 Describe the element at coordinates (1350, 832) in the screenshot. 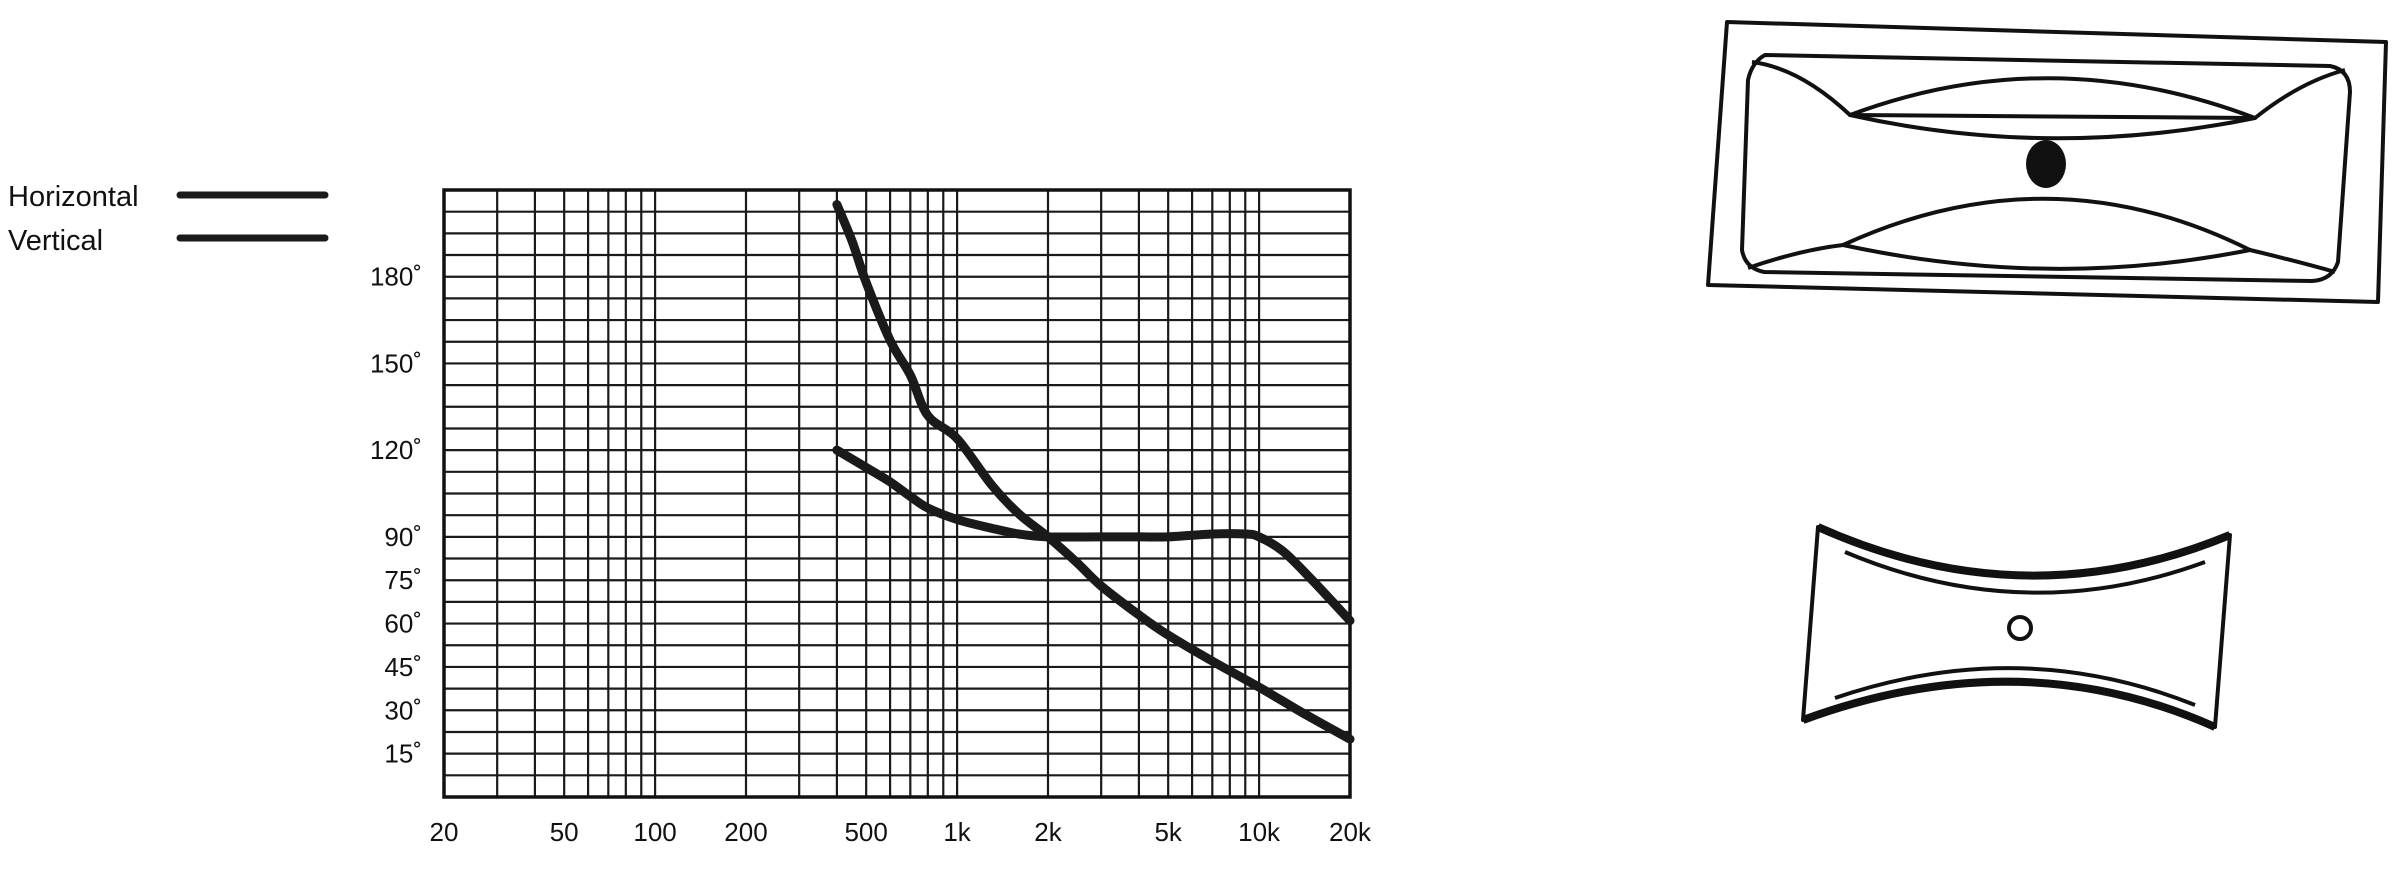

I see `x-tick-label: 20k` at that location.